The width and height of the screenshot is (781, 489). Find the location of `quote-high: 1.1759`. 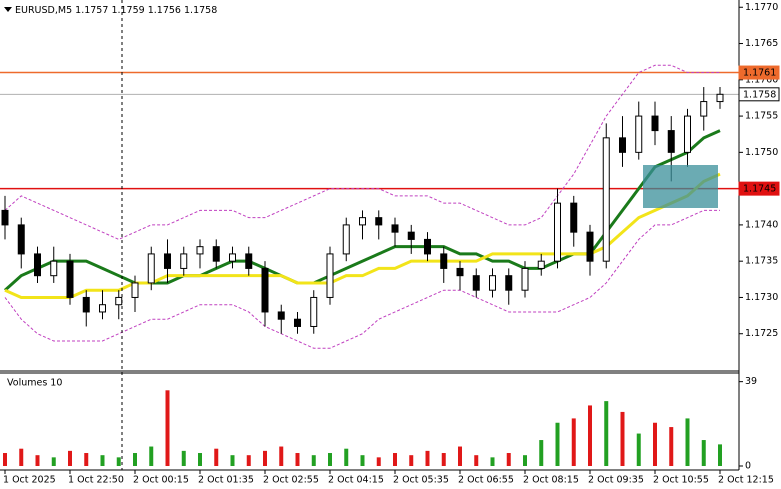

quote-high: 1.1759 is located at coordinates (127, 10).